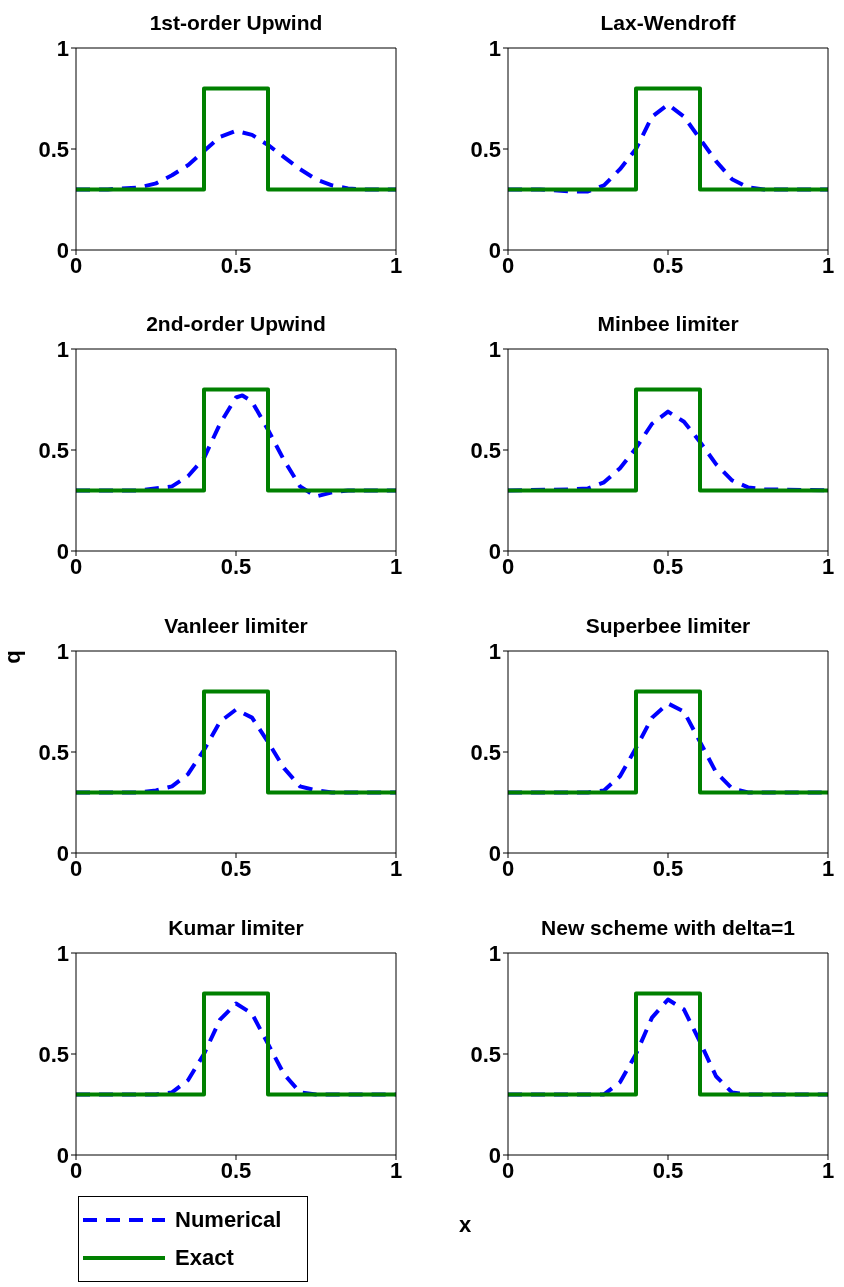  I want to click on chart-title: Minbee limiter, so click(668, 324).